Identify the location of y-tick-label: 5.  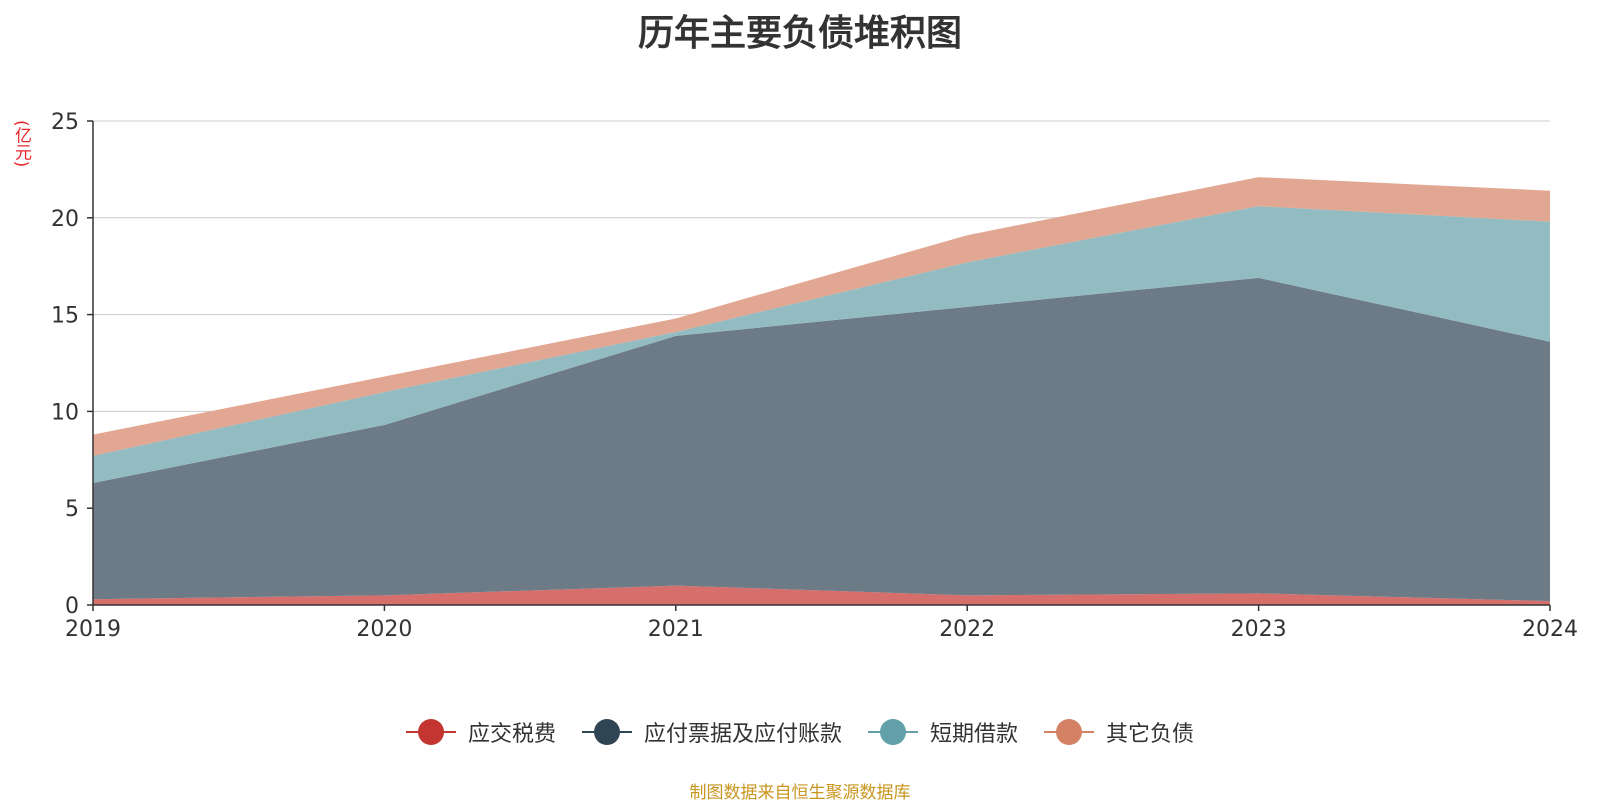
(72, 509).